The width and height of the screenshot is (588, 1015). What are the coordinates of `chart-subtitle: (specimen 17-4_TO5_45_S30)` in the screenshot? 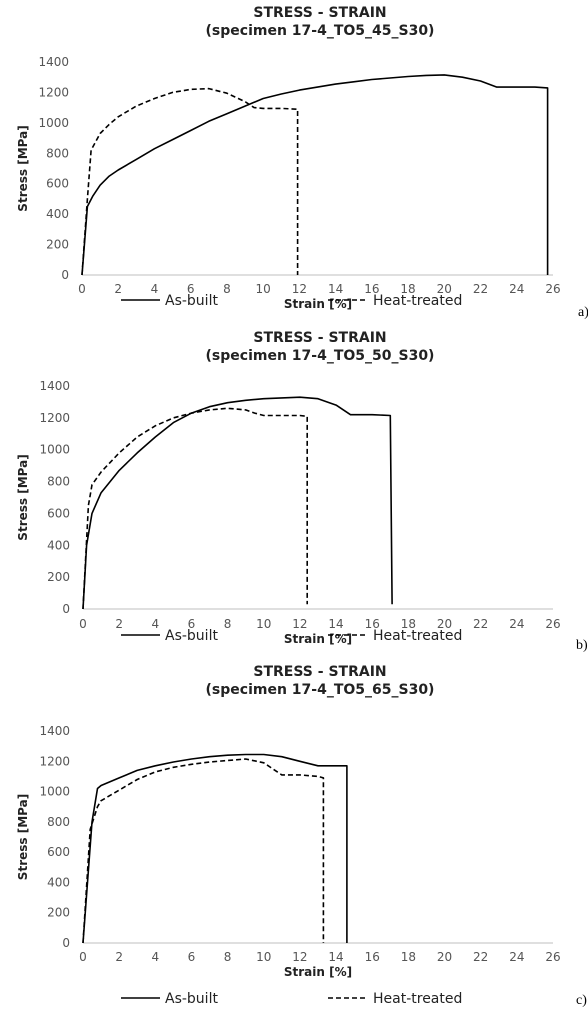 It's located at (320, 31).